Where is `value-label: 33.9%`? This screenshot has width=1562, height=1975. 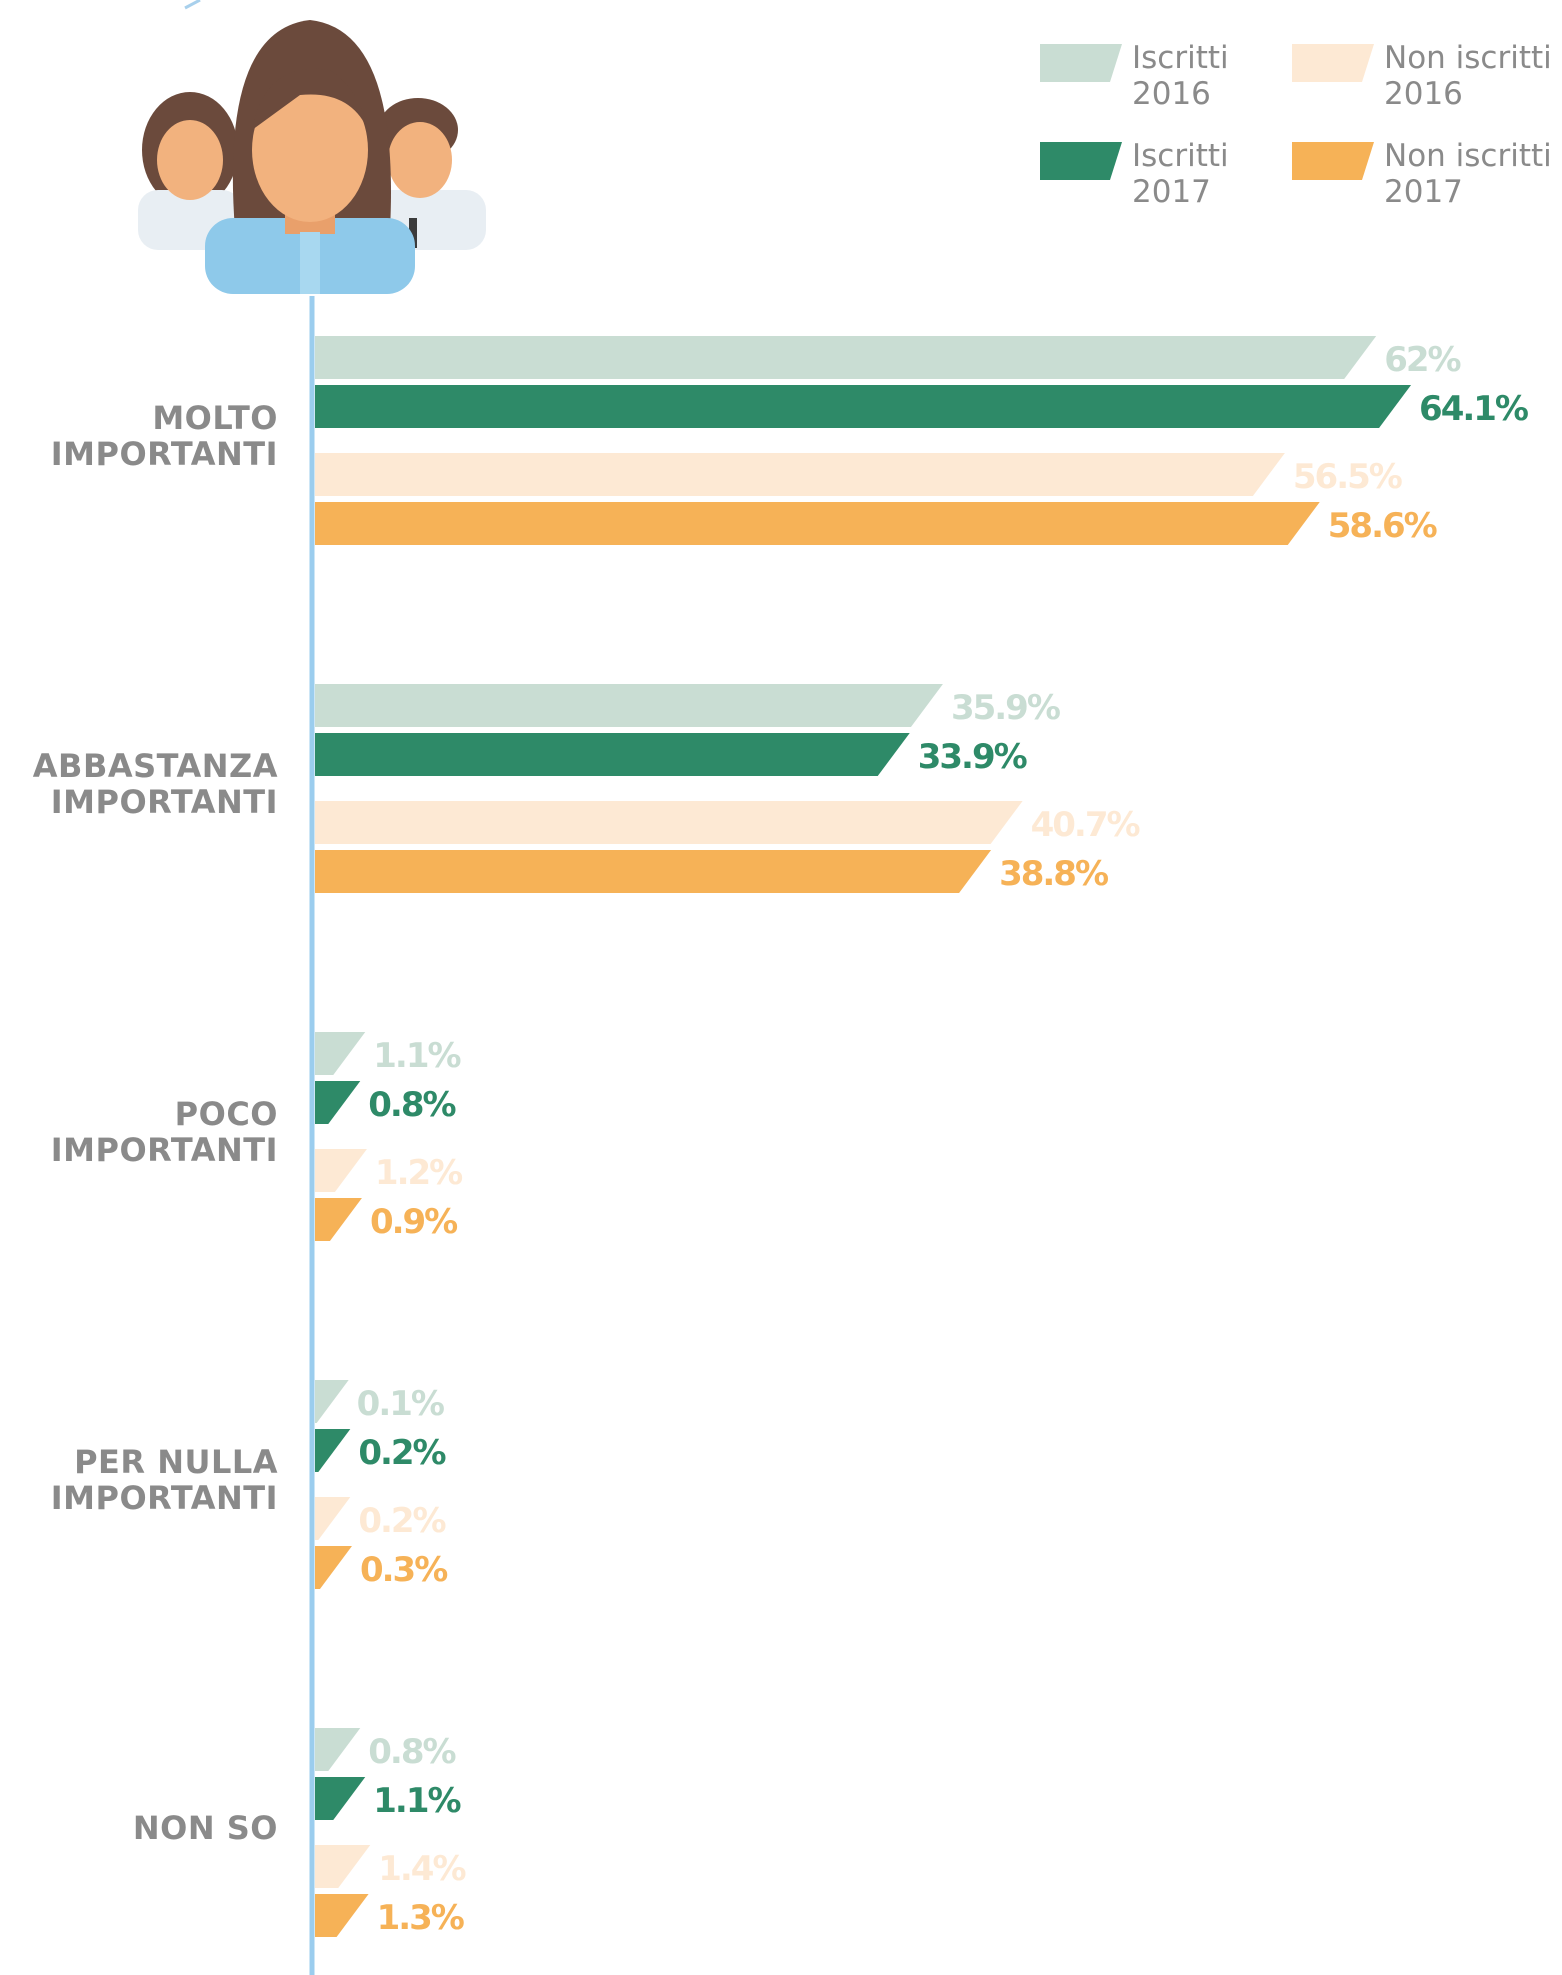 value-label: 33.9% is located at coordinates (972, 757).